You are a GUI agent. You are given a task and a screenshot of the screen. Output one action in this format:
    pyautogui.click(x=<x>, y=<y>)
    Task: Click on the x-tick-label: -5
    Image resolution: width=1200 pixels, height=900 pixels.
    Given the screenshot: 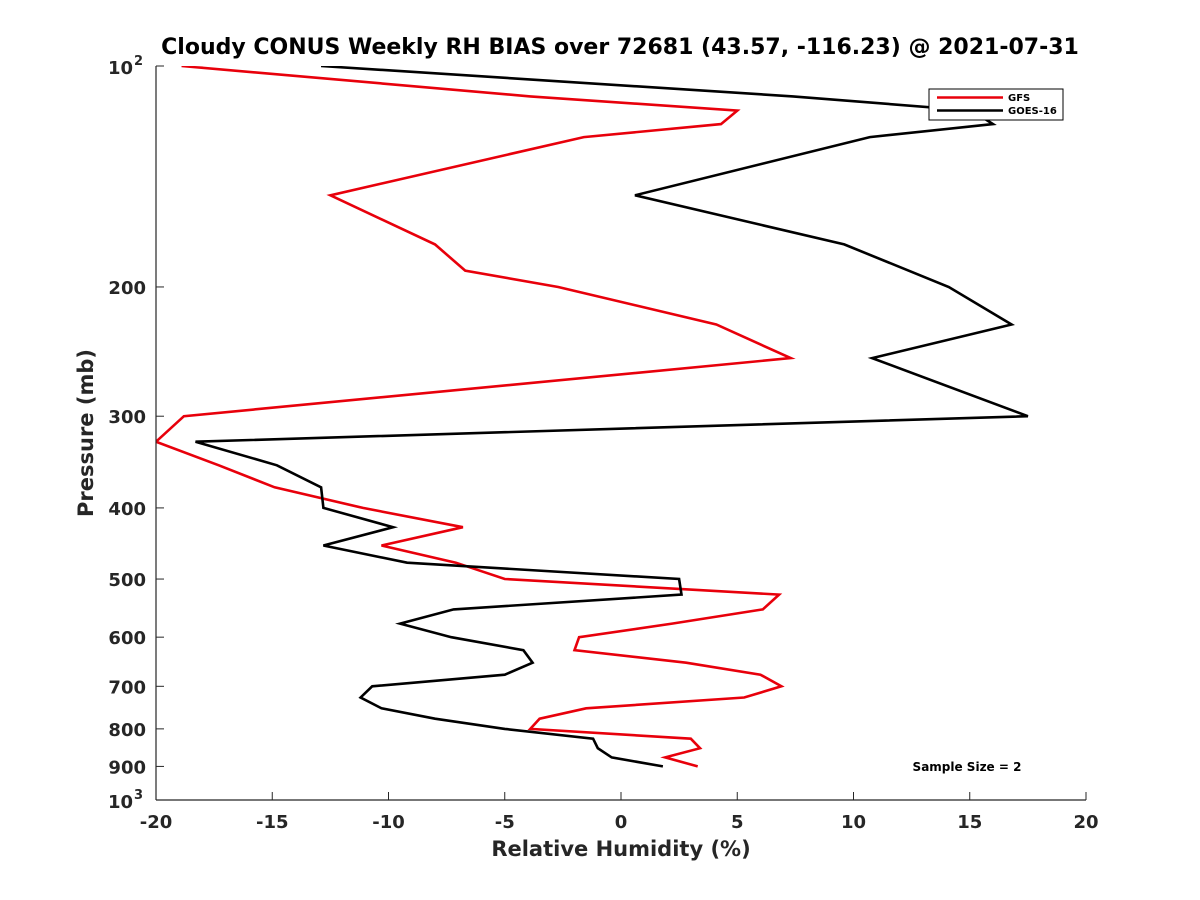 What is the action you would take?
    pyautogui.click(x=505, y=822)
    